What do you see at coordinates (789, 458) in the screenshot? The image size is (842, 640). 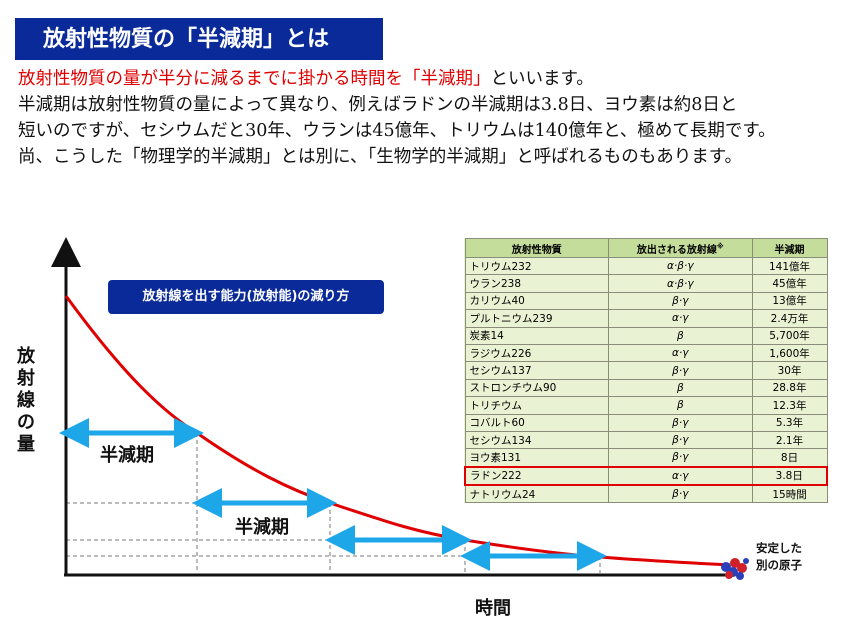 I see `halflife-cell: 8日` at bounding box center [789, 458].